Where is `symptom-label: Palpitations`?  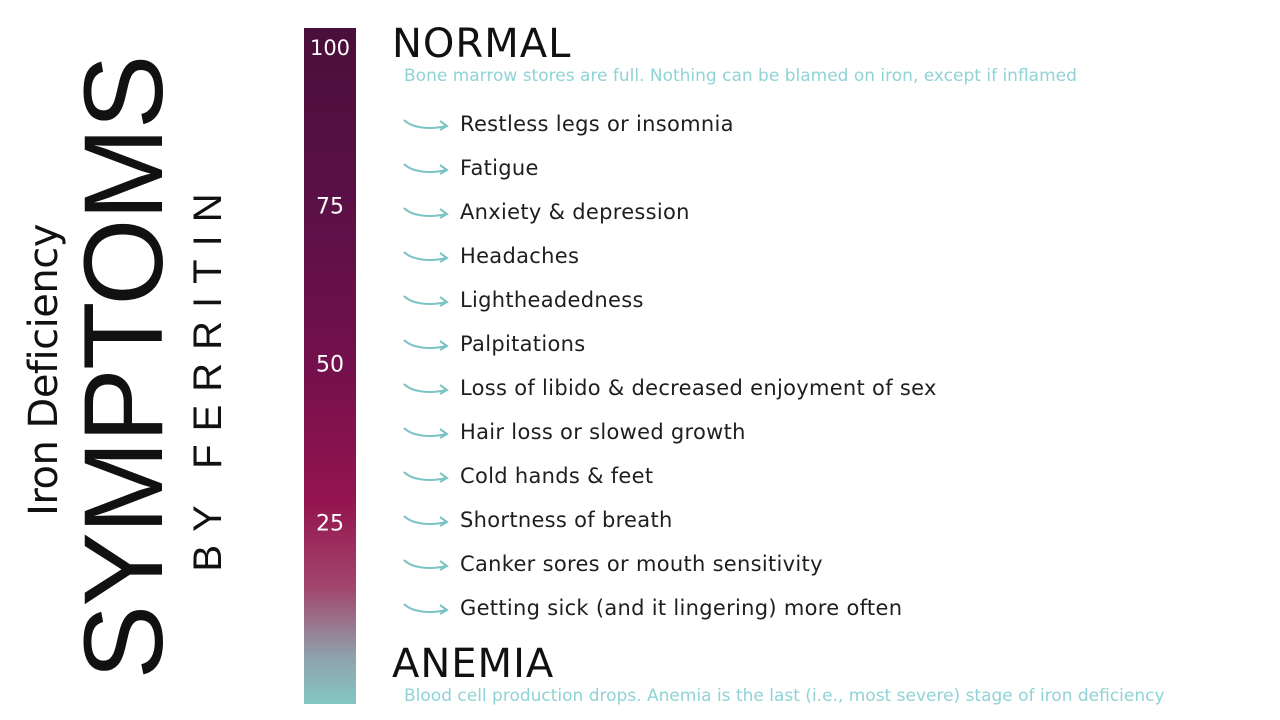 symptom-label: Palpitations is located at coordinates (523, 344).